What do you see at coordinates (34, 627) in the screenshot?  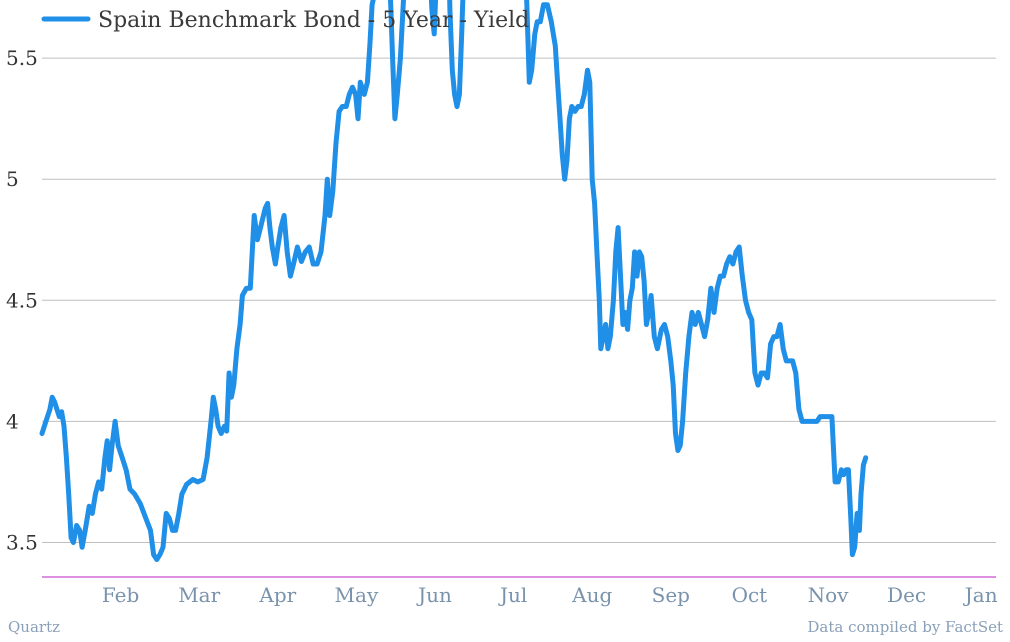 I see `footer-source-left: Quartz` at bounding box center [34, 627].